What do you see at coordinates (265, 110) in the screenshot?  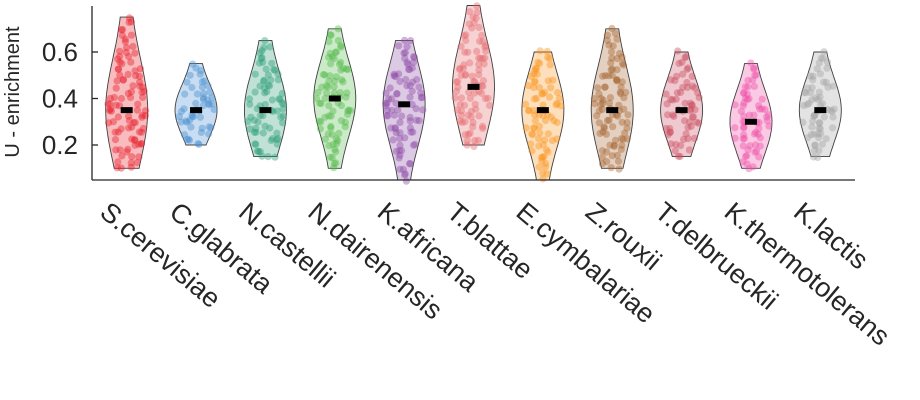 I see `median-marker` at bounding box center [265, 110].